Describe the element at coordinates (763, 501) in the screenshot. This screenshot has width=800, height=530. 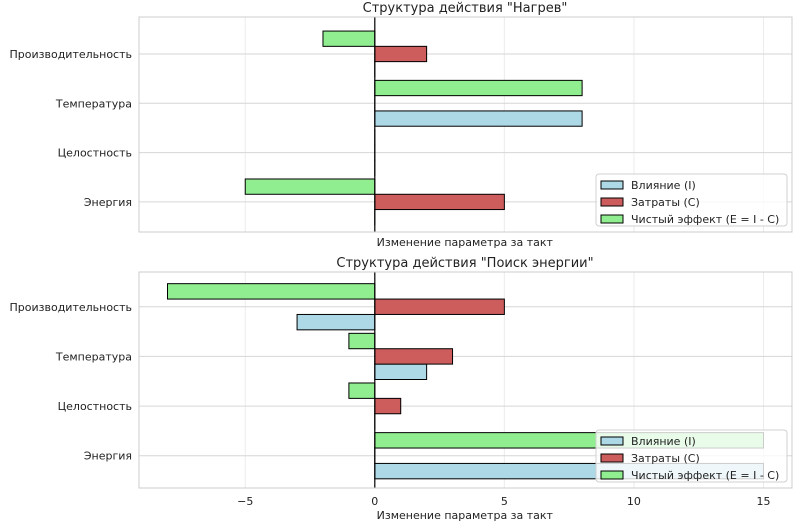
I see `x-tick-label: 15` at that location.